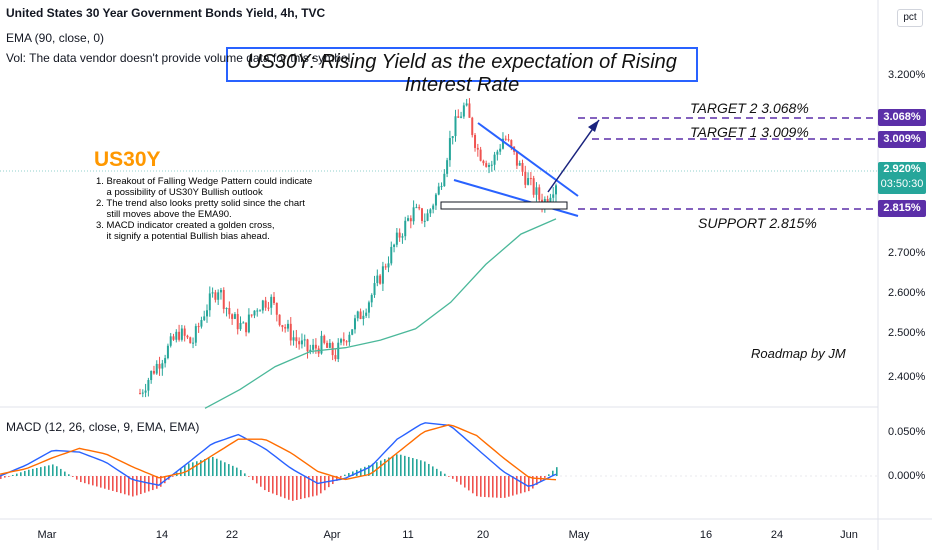  Describe the element at coordinates (462, 64) in the screenshot. I see `headline-box` at that location.